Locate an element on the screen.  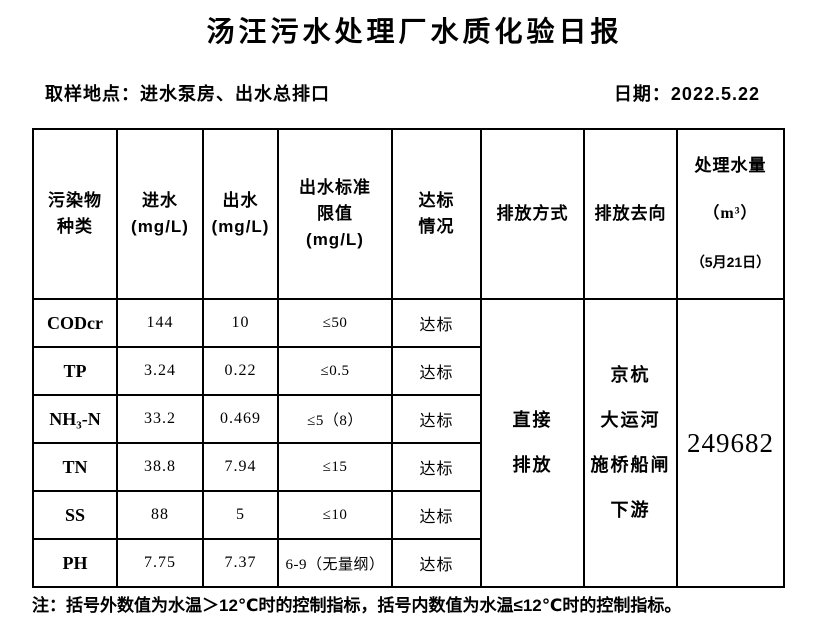
pollutant-name-cell: SS is located at coordinates (75, 515).